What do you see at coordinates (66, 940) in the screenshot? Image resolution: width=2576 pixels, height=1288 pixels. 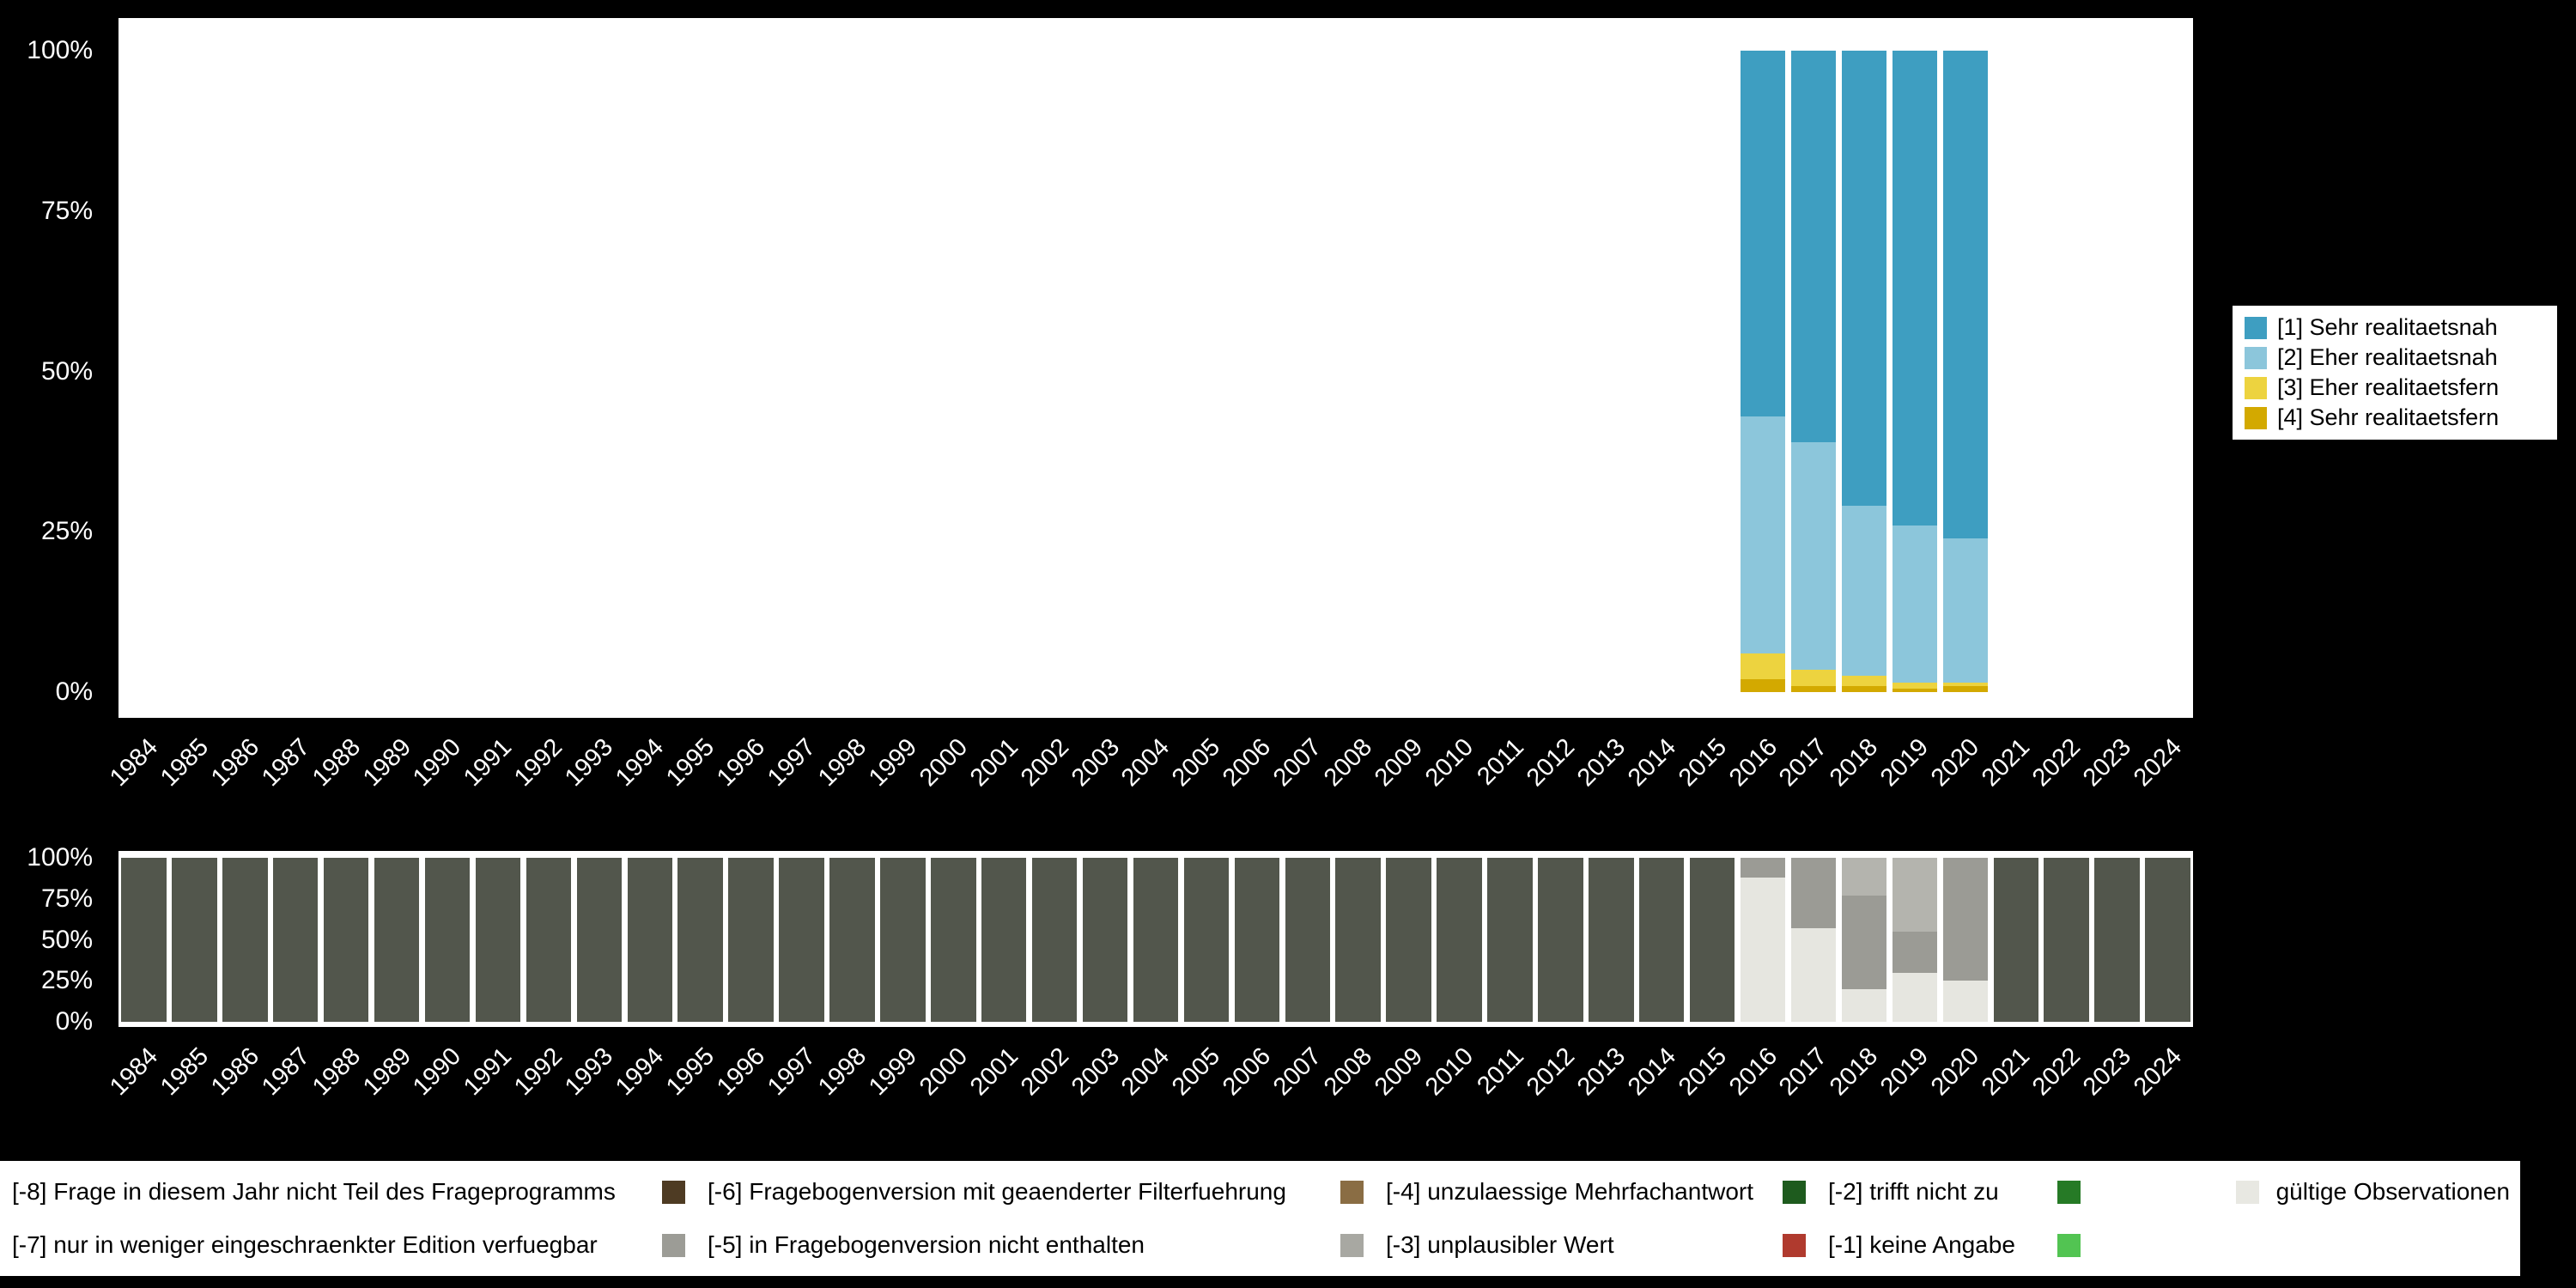 I see `y-tick-label: 50%` at bounding box center [66, 940].